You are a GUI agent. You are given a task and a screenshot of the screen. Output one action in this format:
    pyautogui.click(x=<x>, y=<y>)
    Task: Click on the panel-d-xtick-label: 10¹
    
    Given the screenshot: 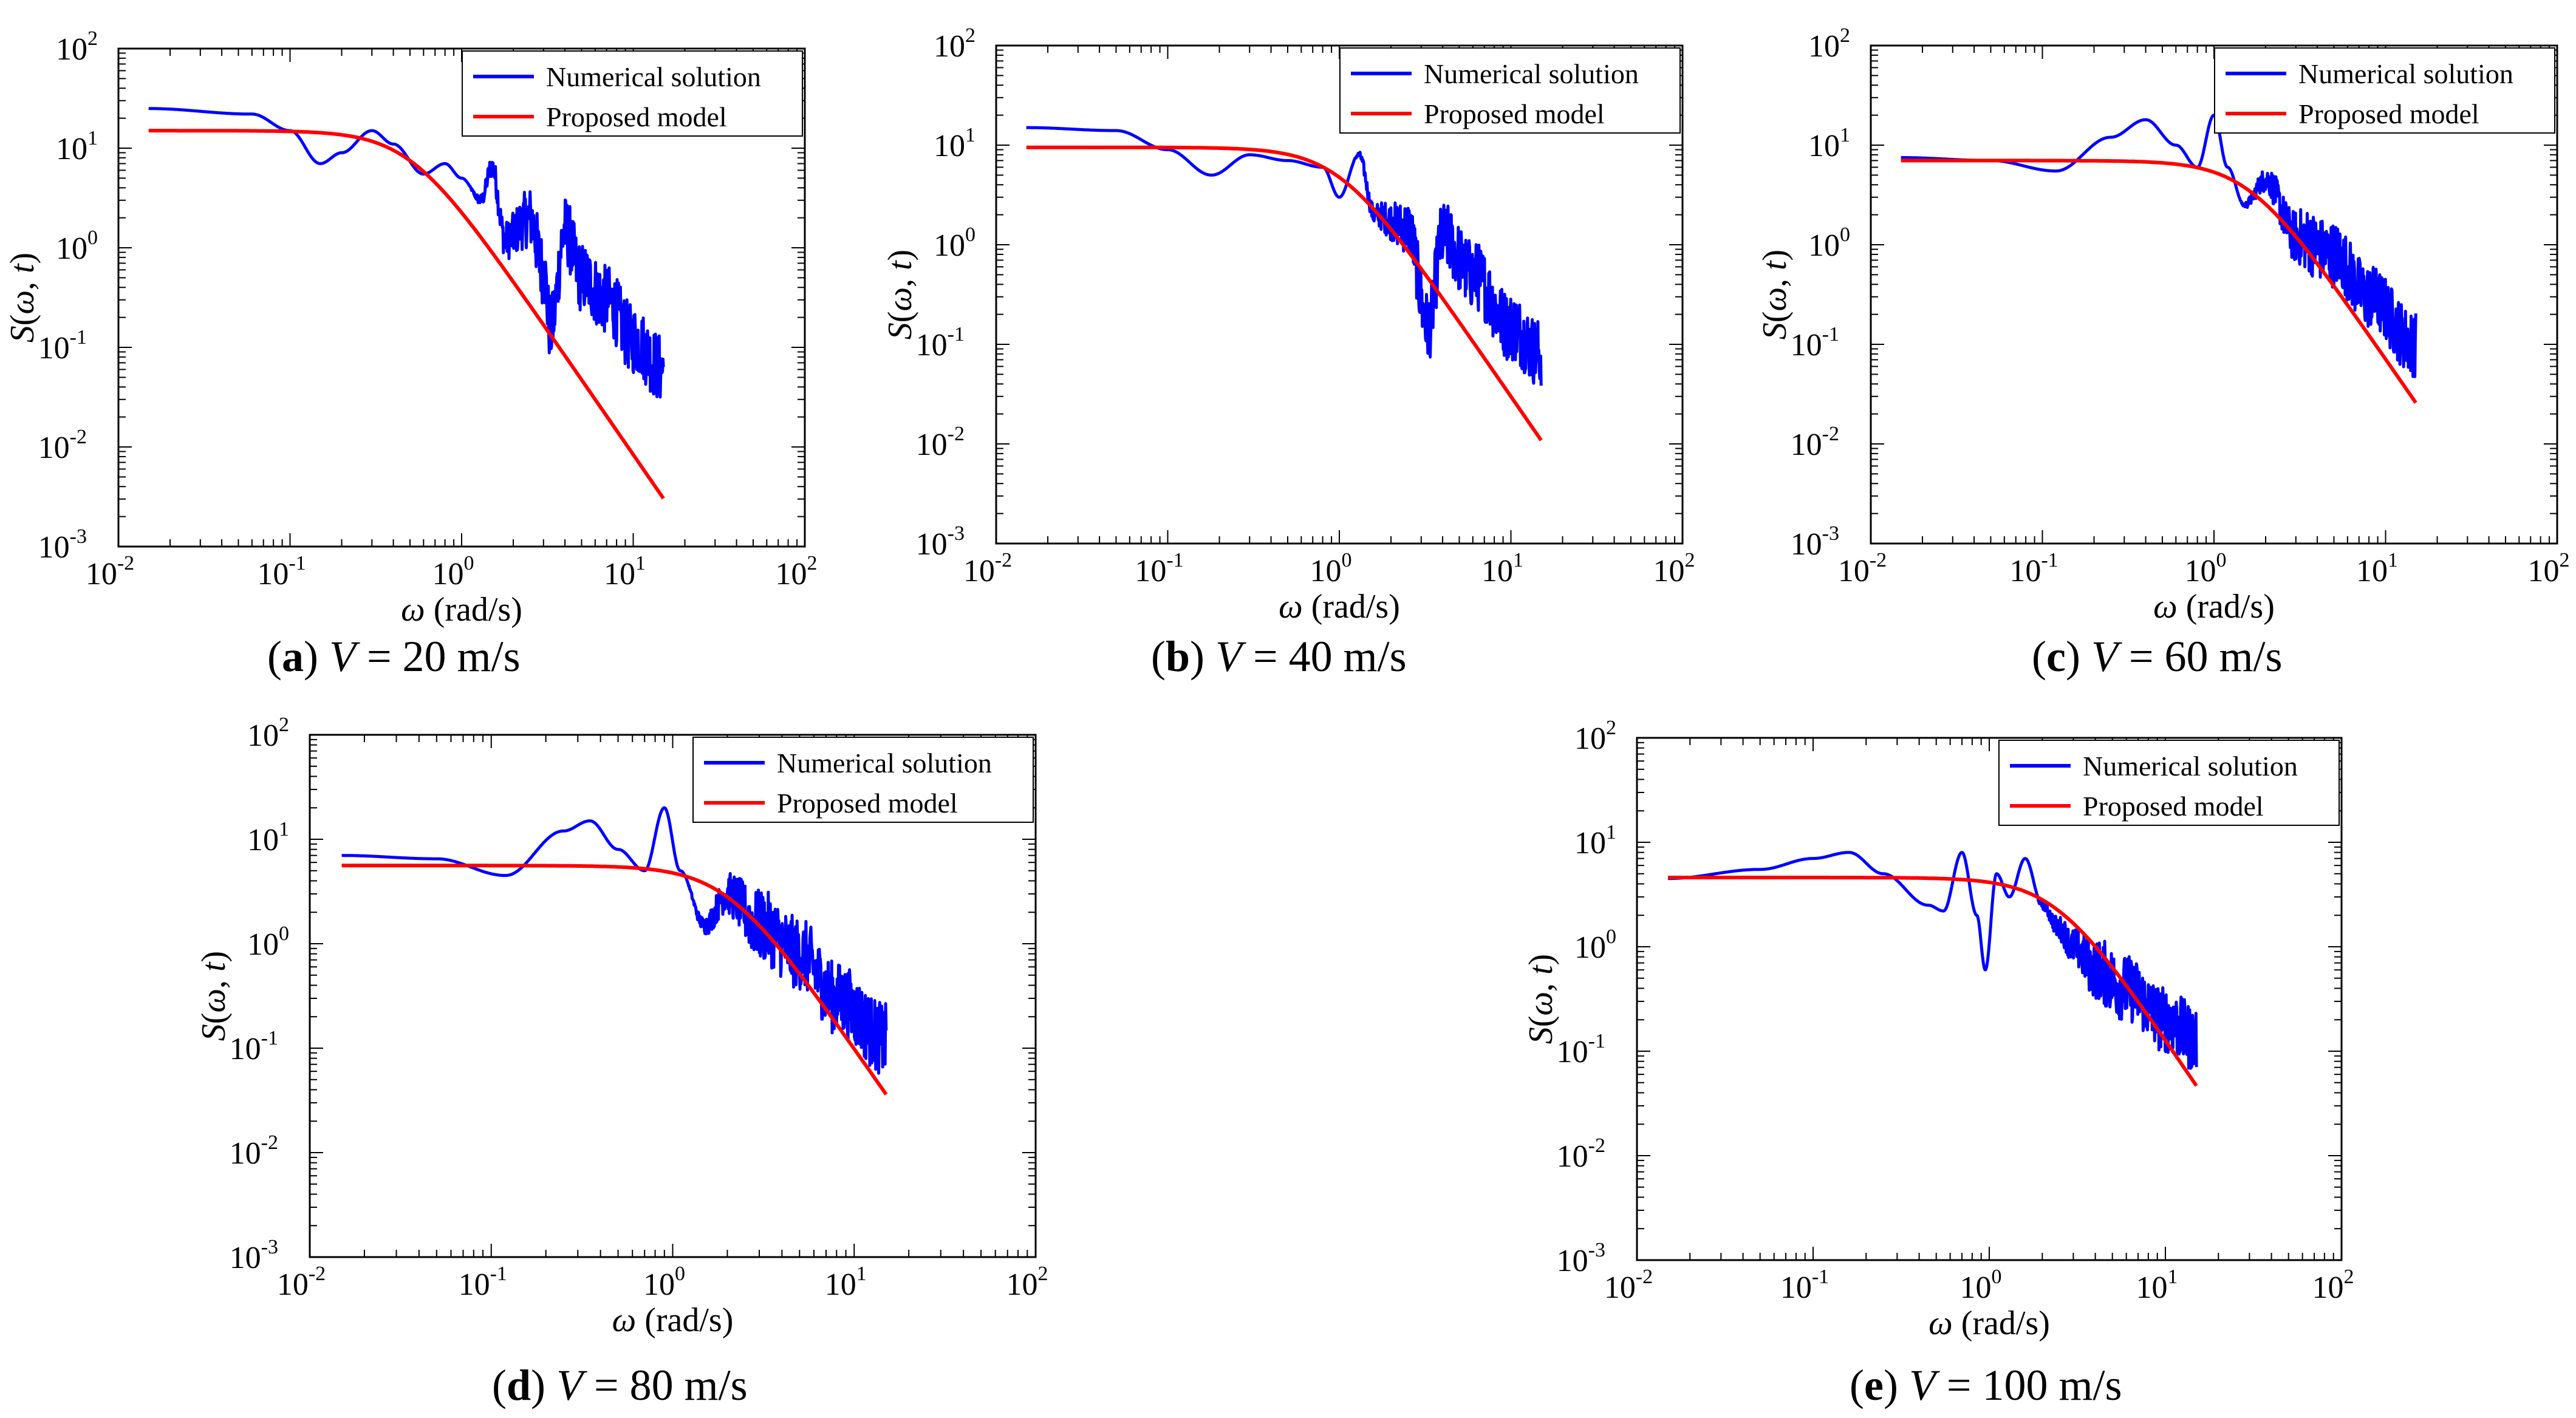 What is the action you would take?
    pyautogui.click(x=846, y=1282)
    